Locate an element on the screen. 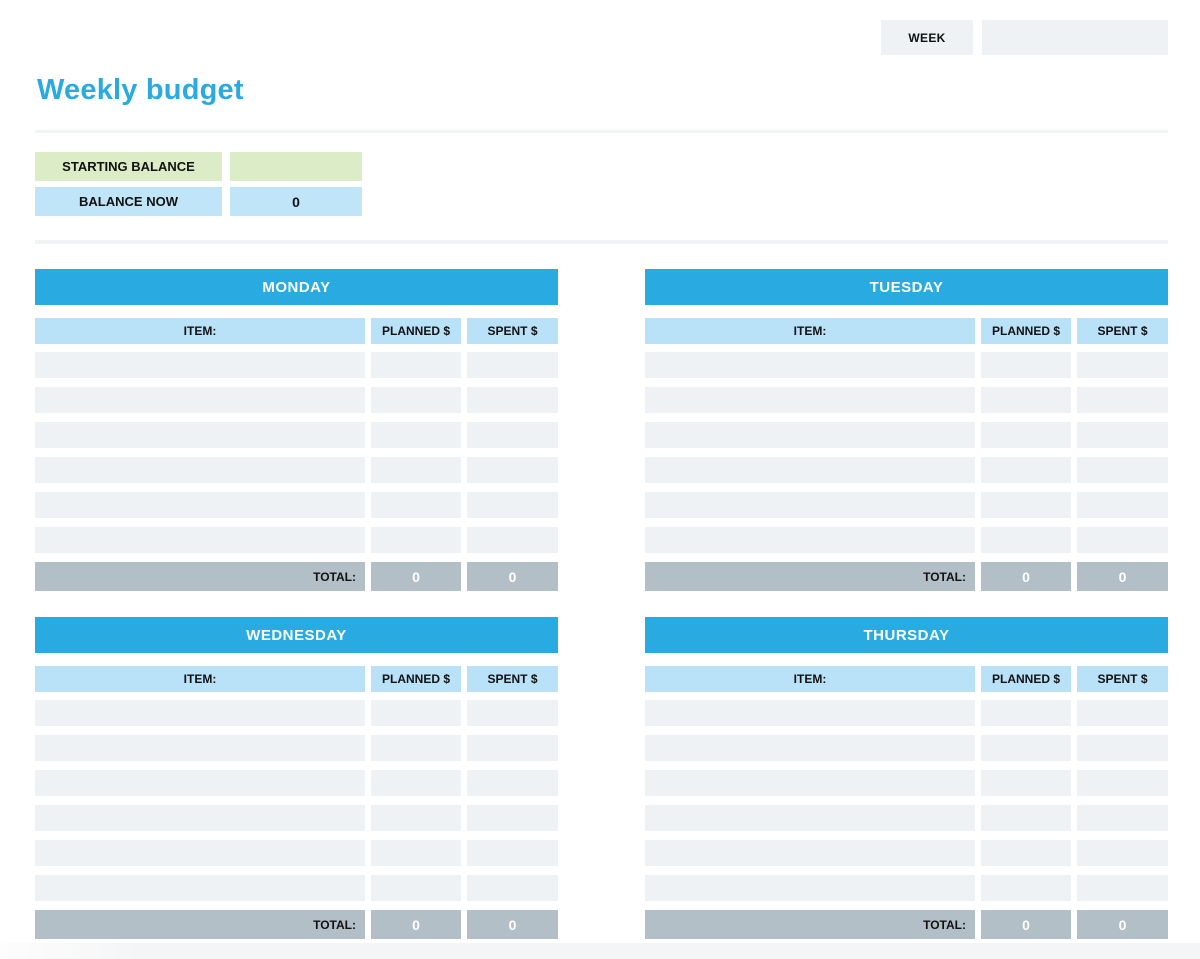 The image size is (1200, 959). balance-now-value-cell: 0 is located at coordinates (296, 201).